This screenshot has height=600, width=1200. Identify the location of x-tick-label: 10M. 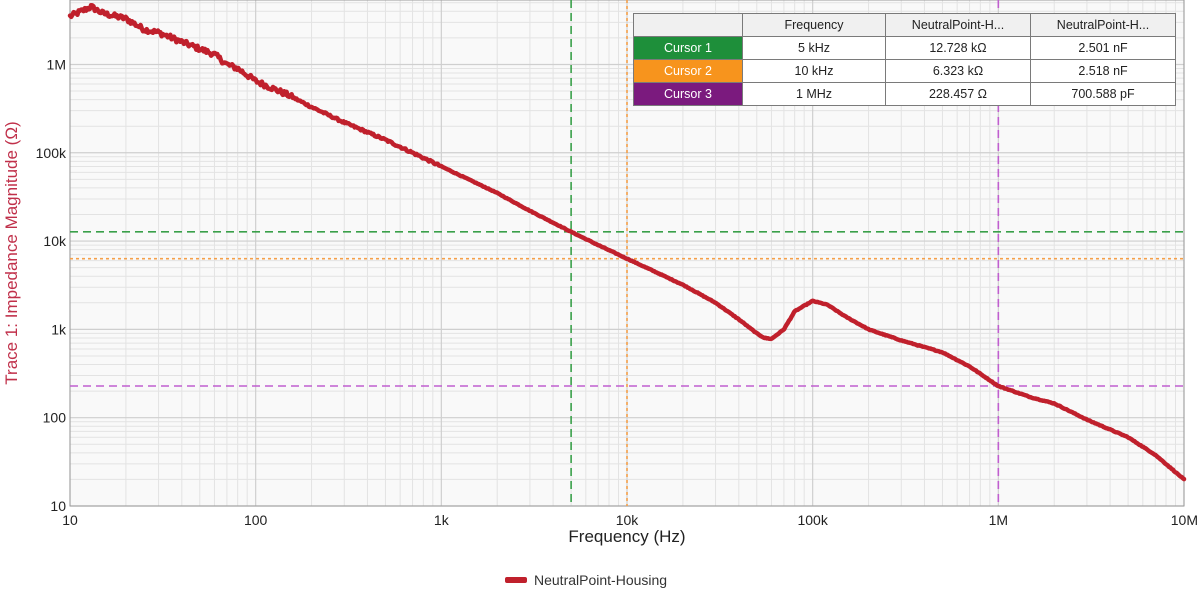
(1184, 520).